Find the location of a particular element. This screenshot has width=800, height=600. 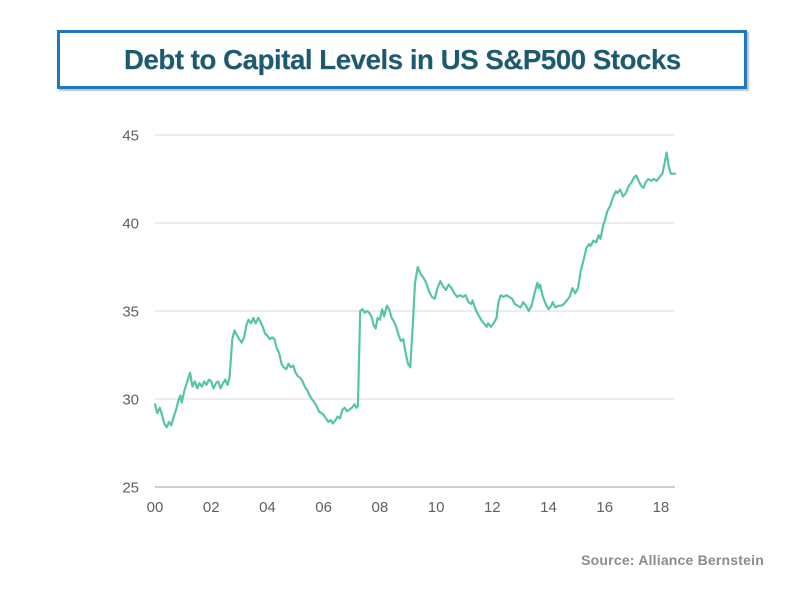

y-tick-label: 45 is located at coordinates (130, 135).